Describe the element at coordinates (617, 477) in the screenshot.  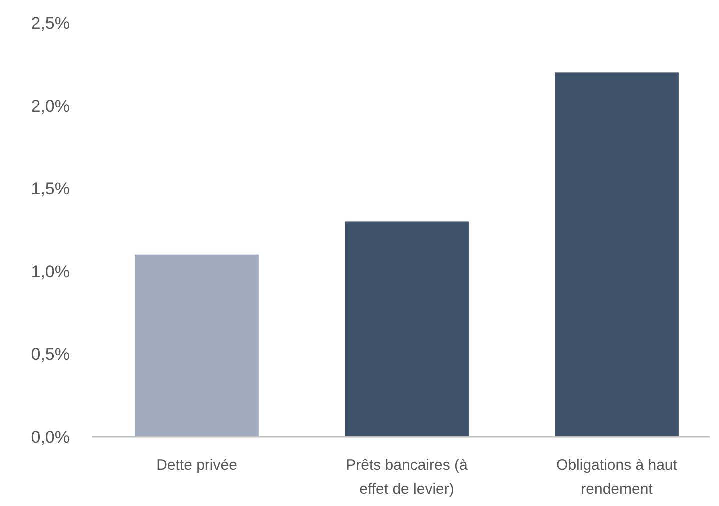
I see `x-tick-label: Obligations à haut rendement` at that location.